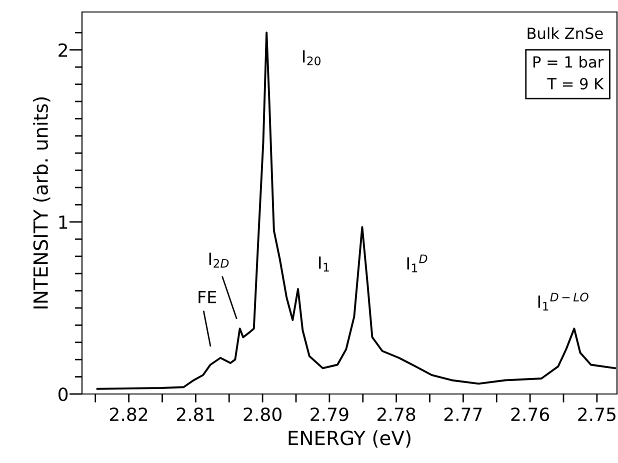 This screenshot has width=618, height=463. Describe the element at coordinates (219, 260) in the screenshot. I see `annotation: I$_{2D}$` at that location.